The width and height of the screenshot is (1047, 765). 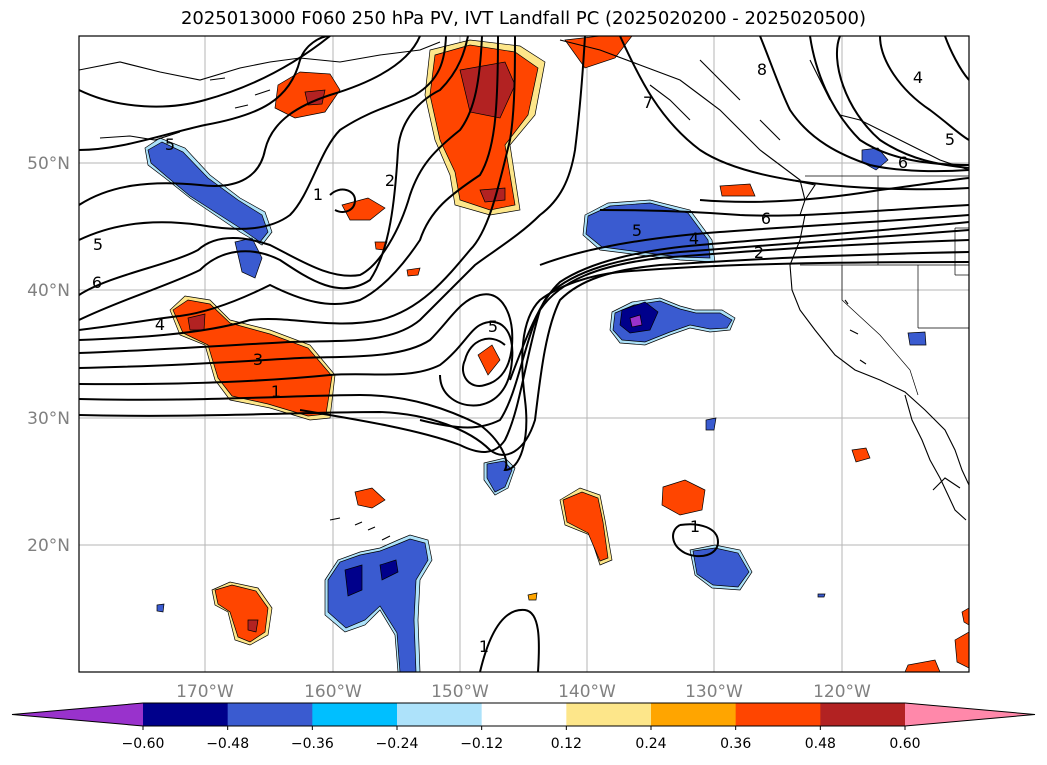 What do you see at coordinates (205, 692) in the screenshot?
I see `lon-label: 170°W` at bounding box center [205, 692].